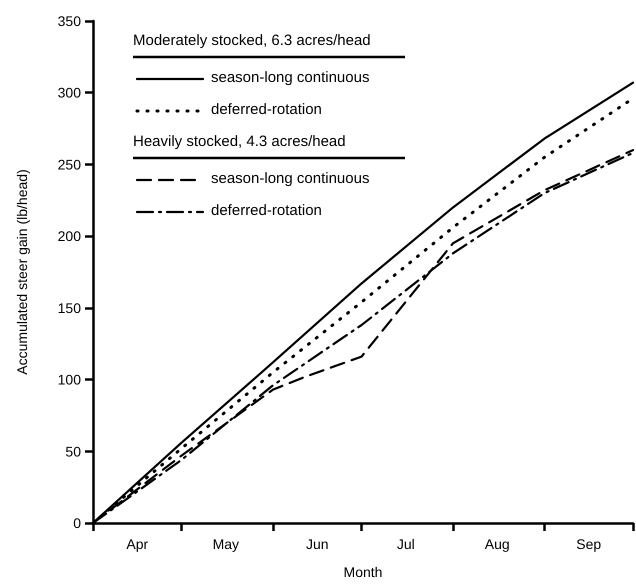 The image size is (636, 584). Describe the element at coordinates (363, 572) in the screenshot. I see `x-axis-title: Month` at that location.